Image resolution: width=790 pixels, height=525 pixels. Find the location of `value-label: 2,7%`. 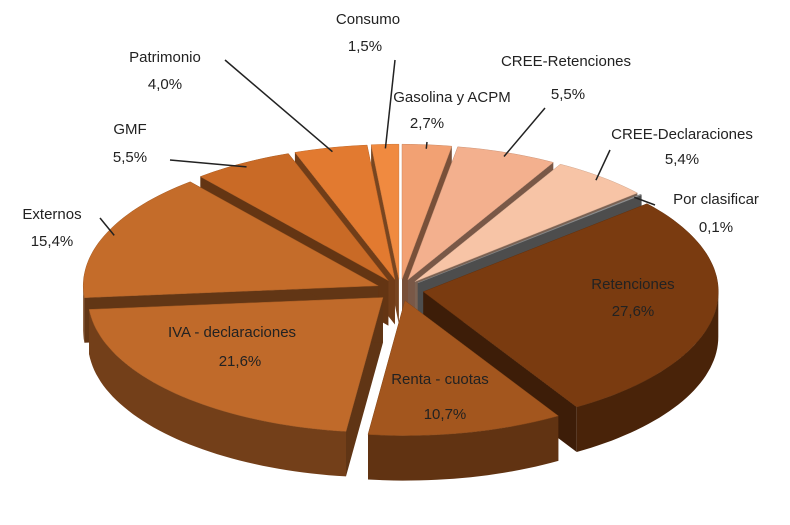

value-label: 2,7% is located at coordinates (427, 123).